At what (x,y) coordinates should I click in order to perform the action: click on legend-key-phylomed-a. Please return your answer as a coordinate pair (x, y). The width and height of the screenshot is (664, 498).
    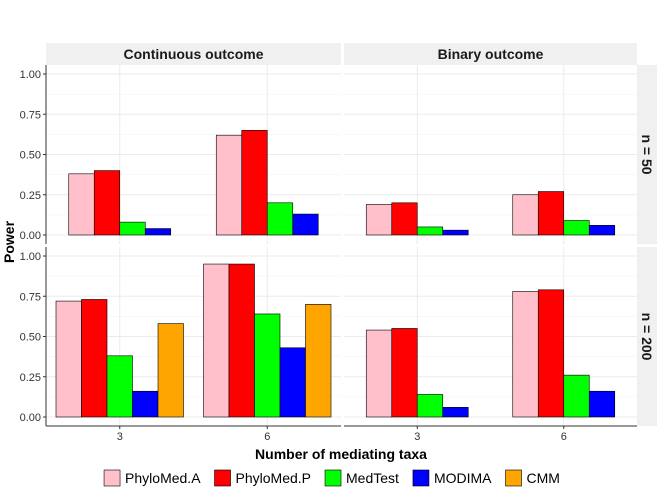
    Looking at the image, I should click on (112, 478).